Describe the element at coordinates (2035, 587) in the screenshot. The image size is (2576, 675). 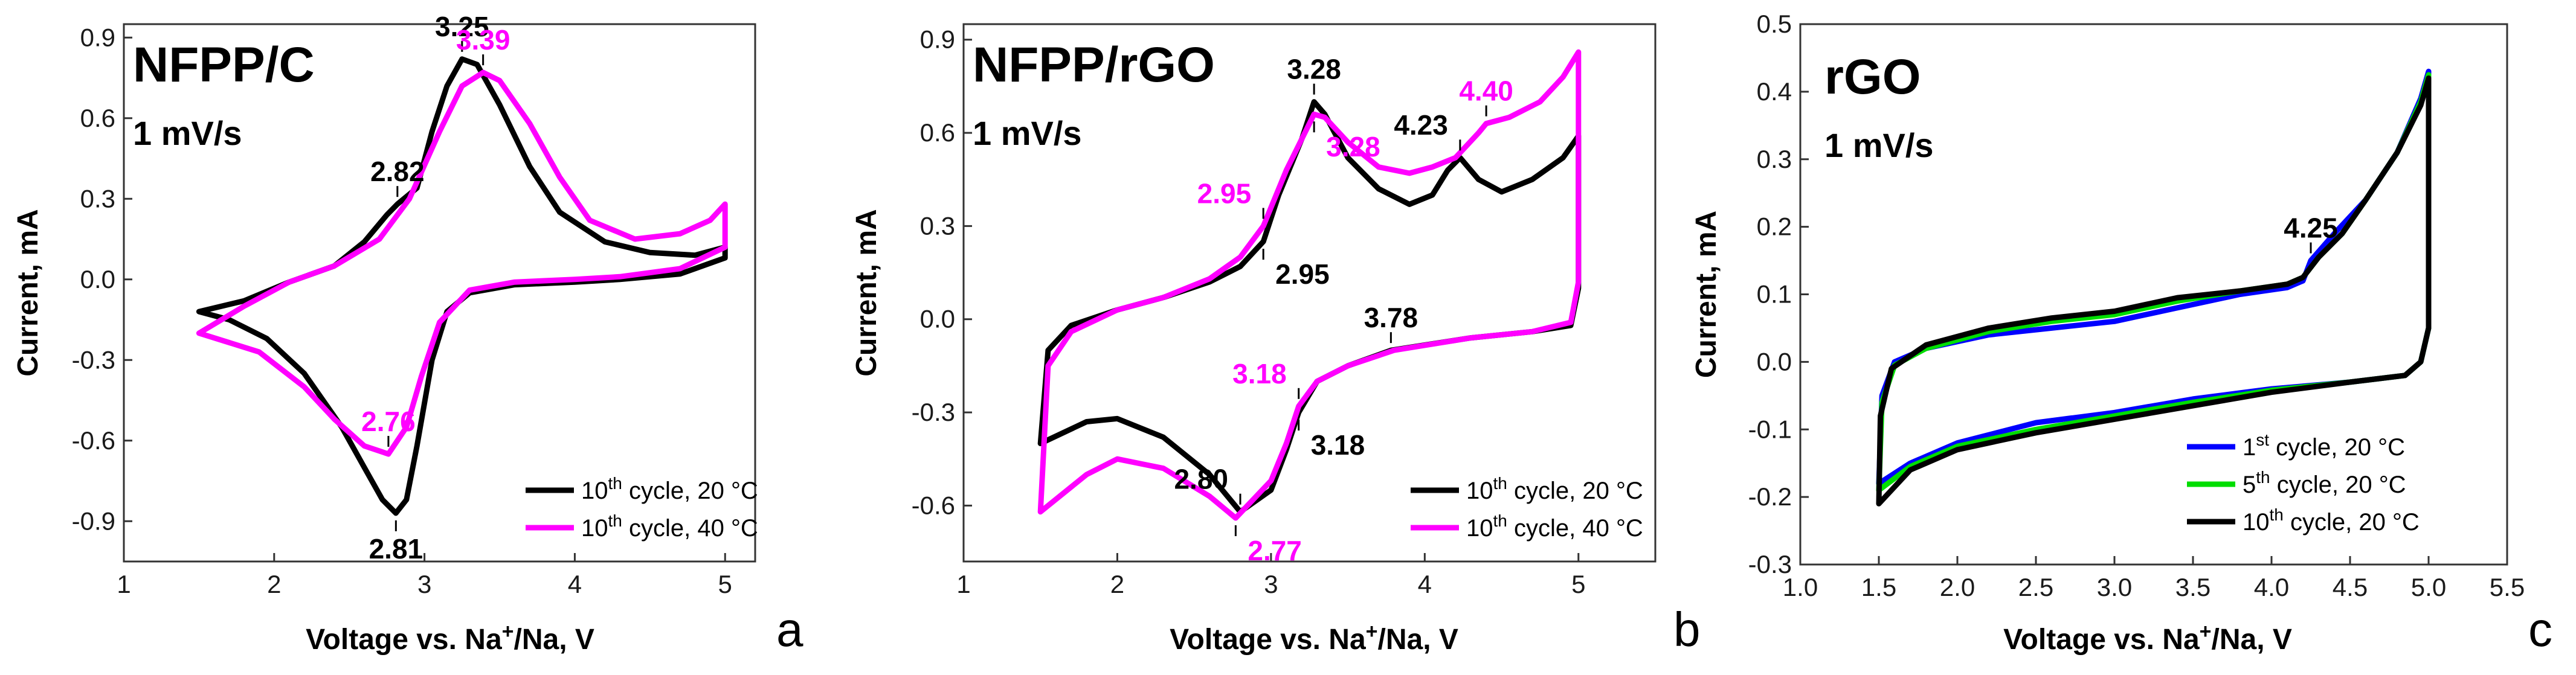
I see `x-tick-label: 2.5` at that location.